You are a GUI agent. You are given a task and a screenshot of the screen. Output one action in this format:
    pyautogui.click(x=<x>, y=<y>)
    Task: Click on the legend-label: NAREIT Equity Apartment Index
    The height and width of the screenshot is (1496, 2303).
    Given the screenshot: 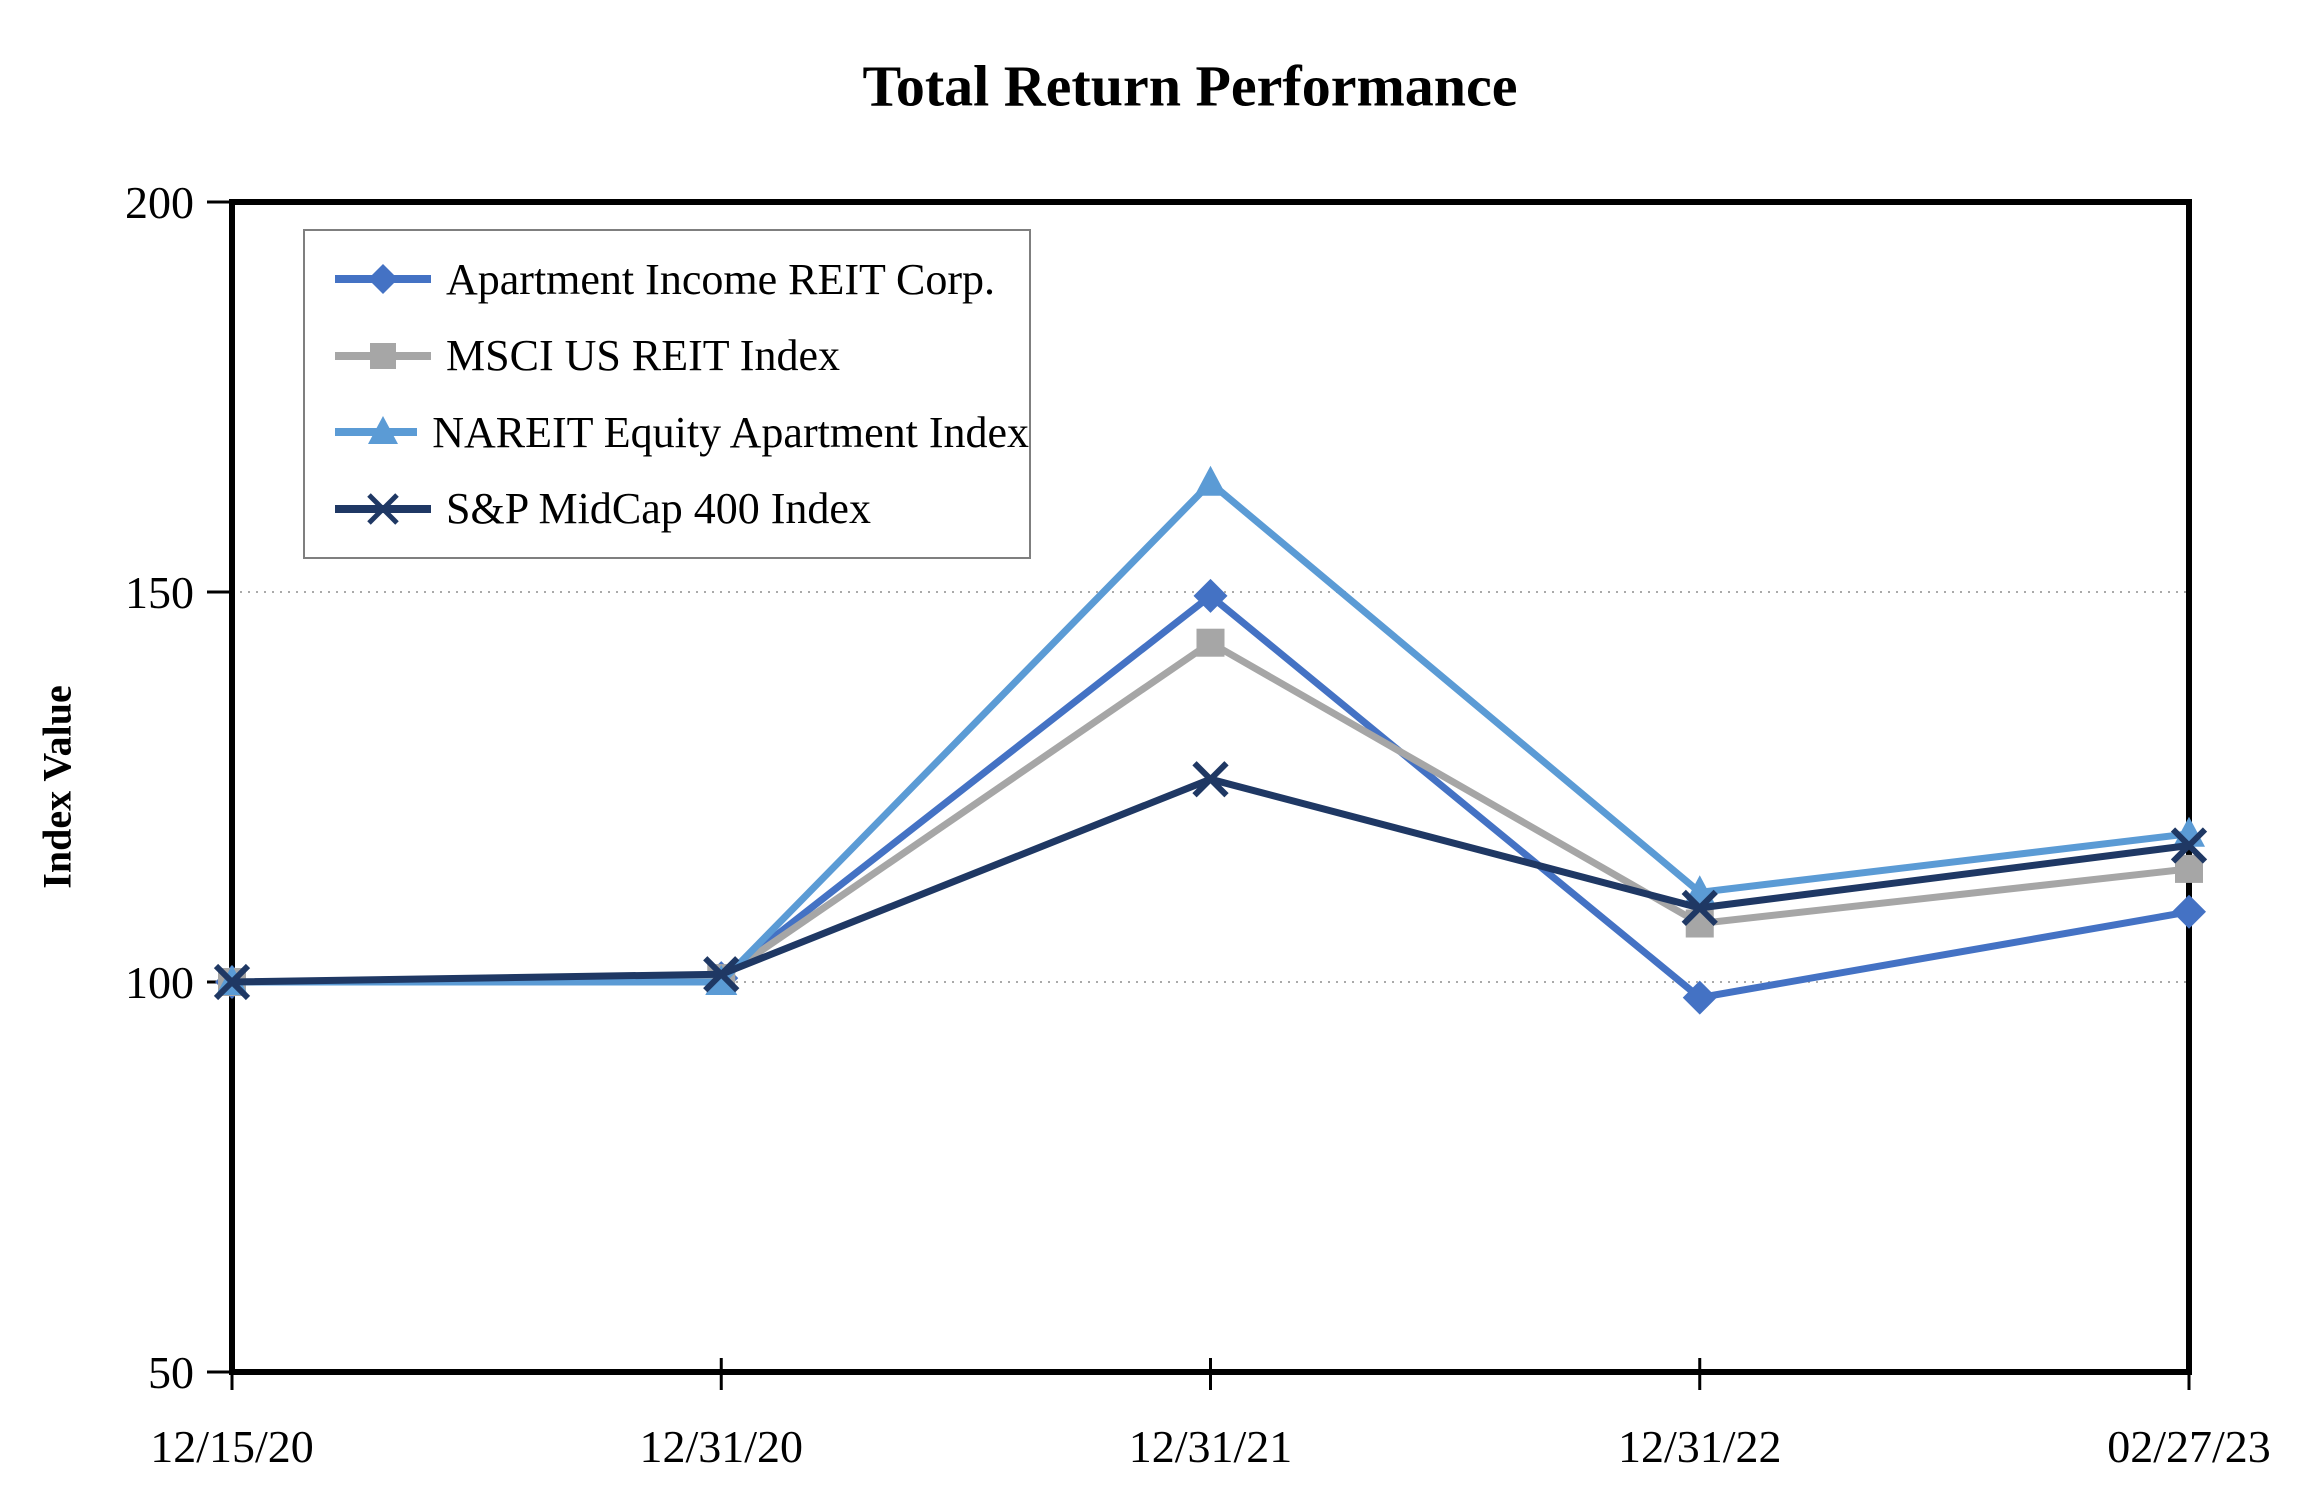 What is the action you would take?
    pyautogui.click(x=730, y=432)
    